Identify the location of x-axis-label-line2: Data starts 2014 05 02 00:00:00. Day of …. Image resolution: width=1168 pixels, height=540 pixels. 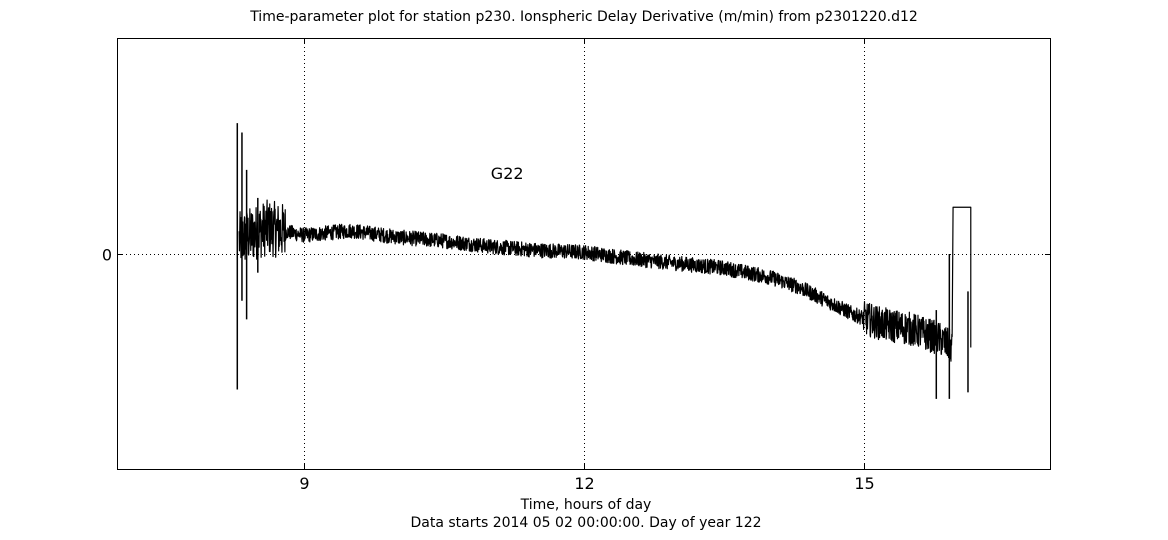
(586, 523).